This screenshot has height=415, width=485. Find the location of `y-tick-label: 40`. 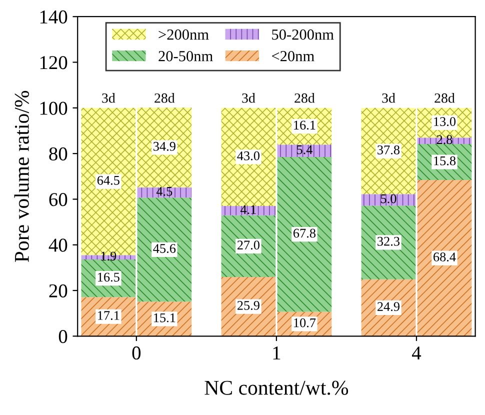

y-tick-label: 40 is located at coordinates (58, 245).